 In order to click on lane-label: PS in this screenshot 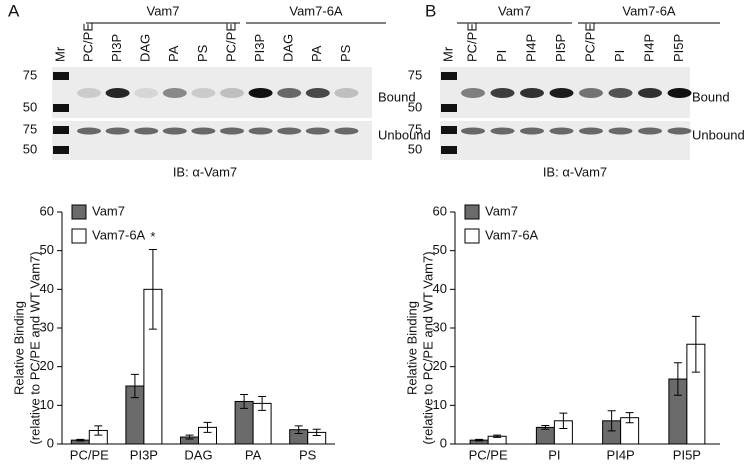, I will do `click(345, 53)`.